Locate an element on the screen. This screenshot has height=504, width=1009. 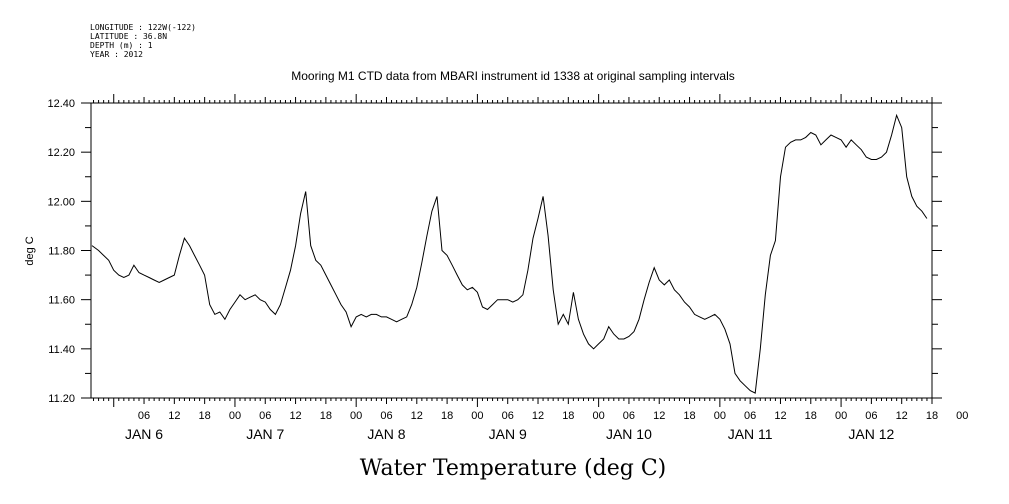
y-tick-label: 11.40 is located at coordinates (61, 350).